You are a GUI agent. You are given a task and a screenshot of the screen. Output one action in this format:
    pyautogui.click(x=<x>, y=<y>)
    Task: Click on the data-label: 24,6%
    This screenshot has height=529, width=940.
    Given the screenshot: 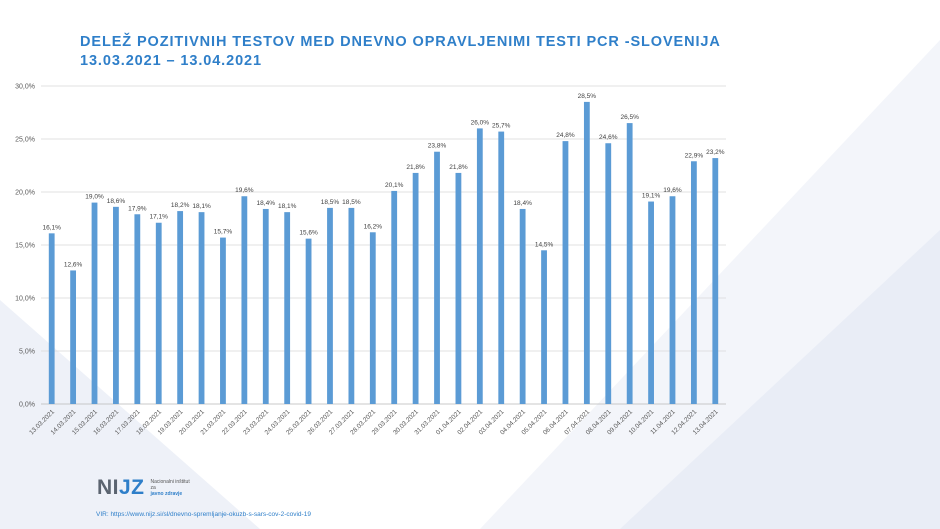 What is the action you would take?
    pyautogui.click(x=608, y=137)
    